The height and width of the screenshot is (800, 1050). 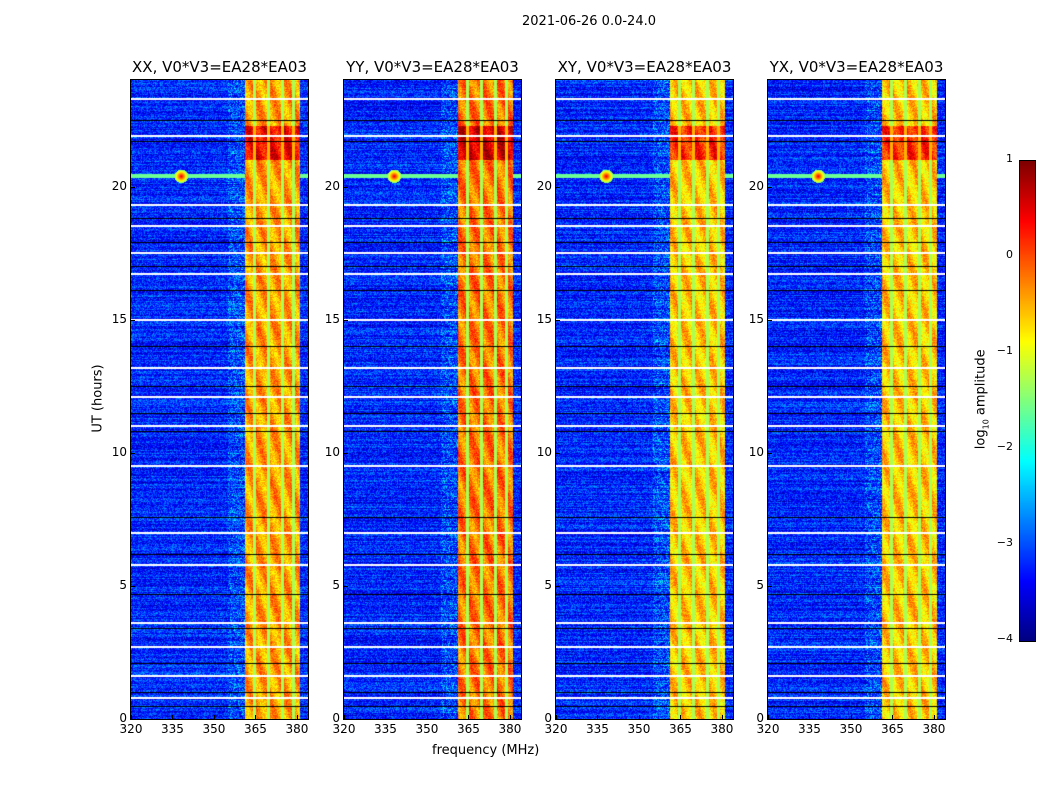 What do you see at coordinates (589, 21) in the screenshot?
I see `figure-title: 2021-06-26 0.0-24.0` at bounding box center [589, 21].